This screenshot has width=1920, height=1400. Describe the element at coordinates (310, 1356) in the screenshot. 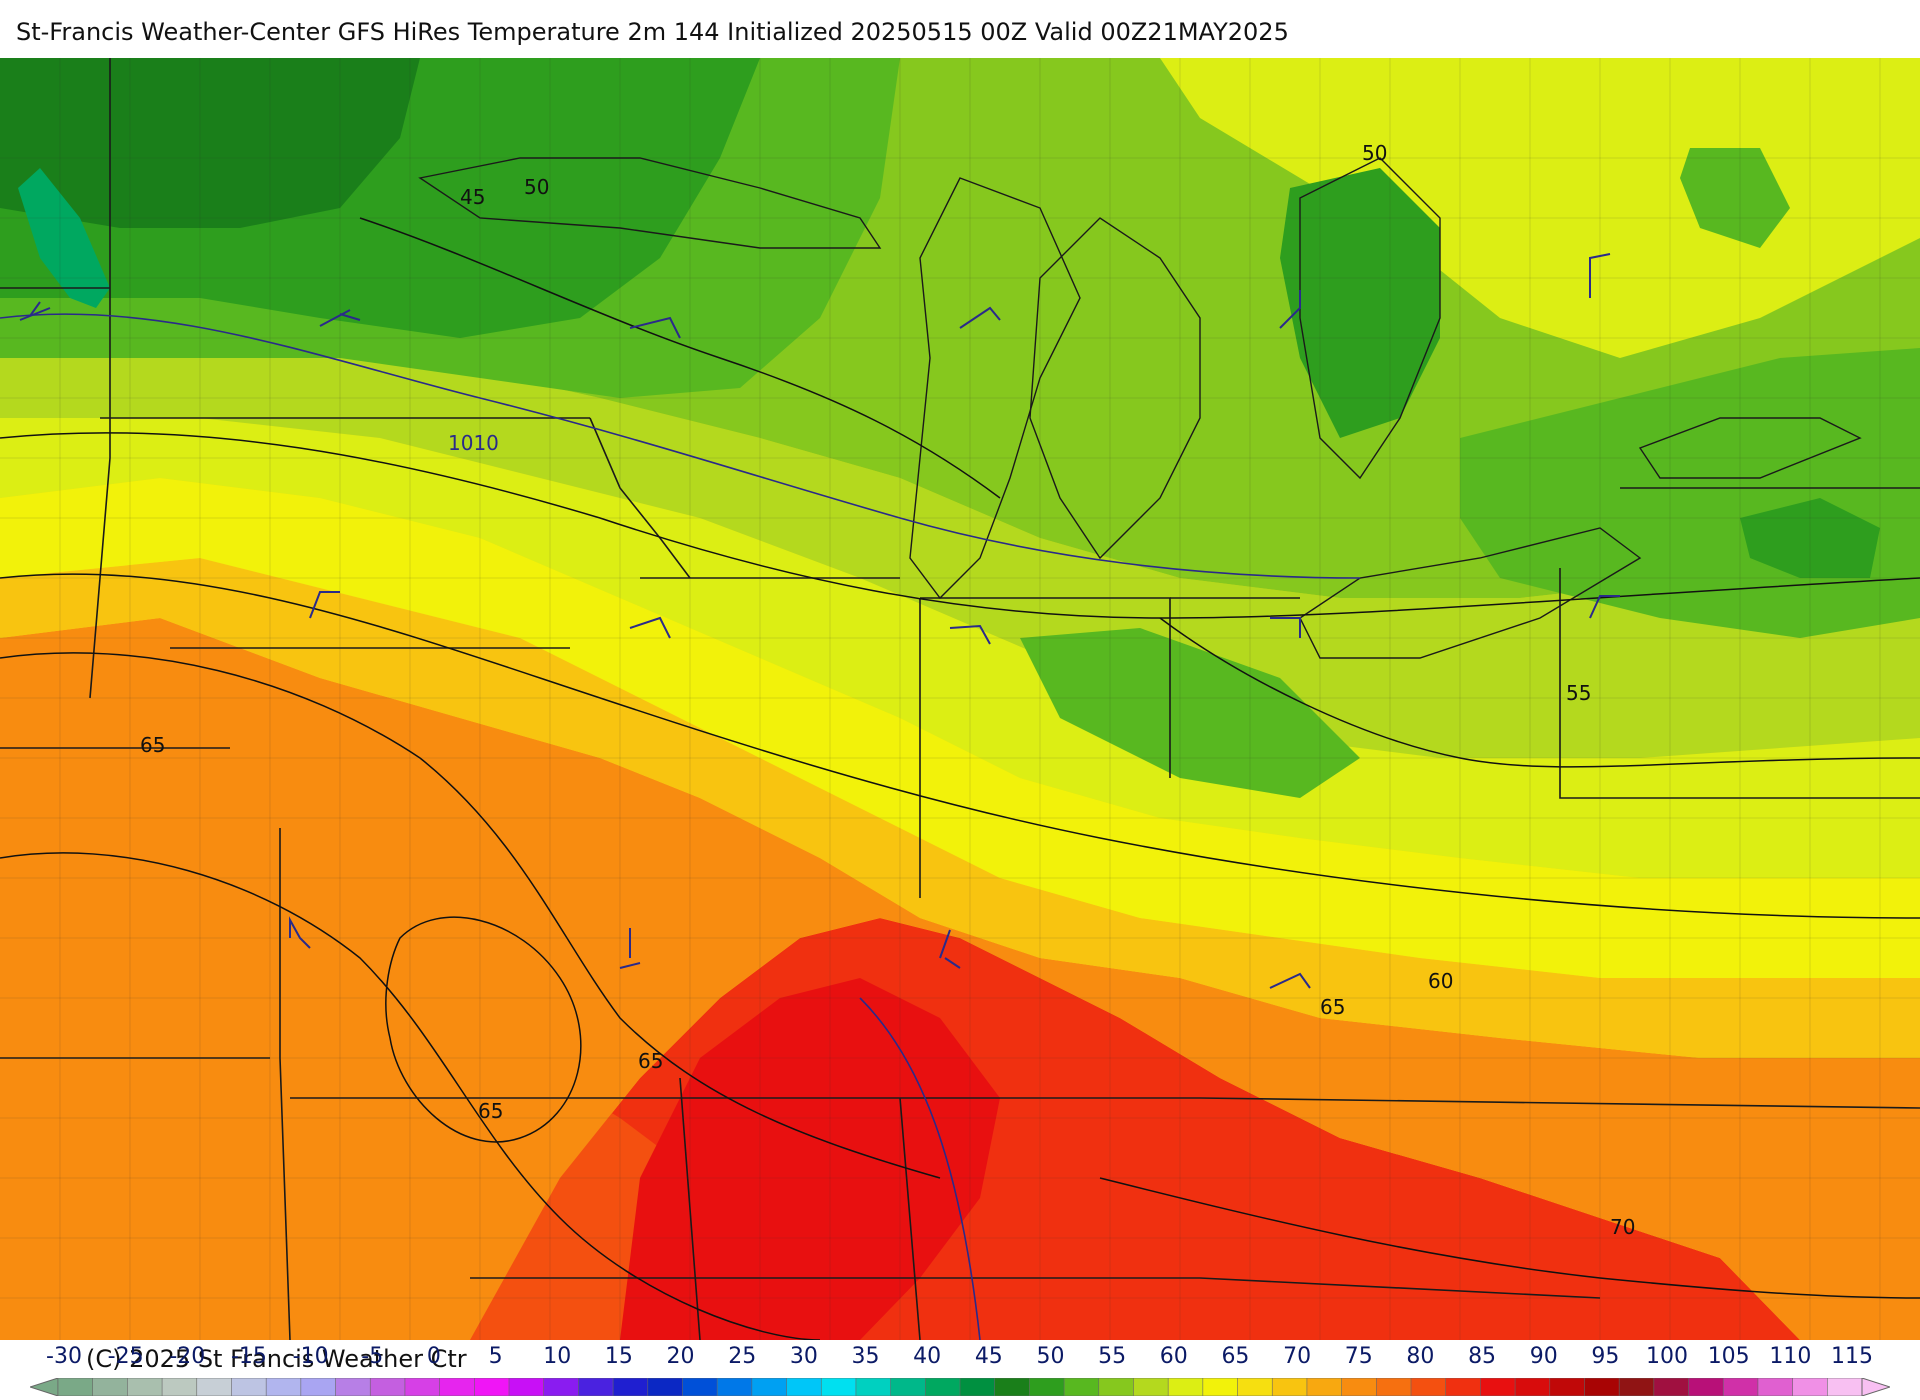

I see `colorbar-tick-label: -10` at that location.